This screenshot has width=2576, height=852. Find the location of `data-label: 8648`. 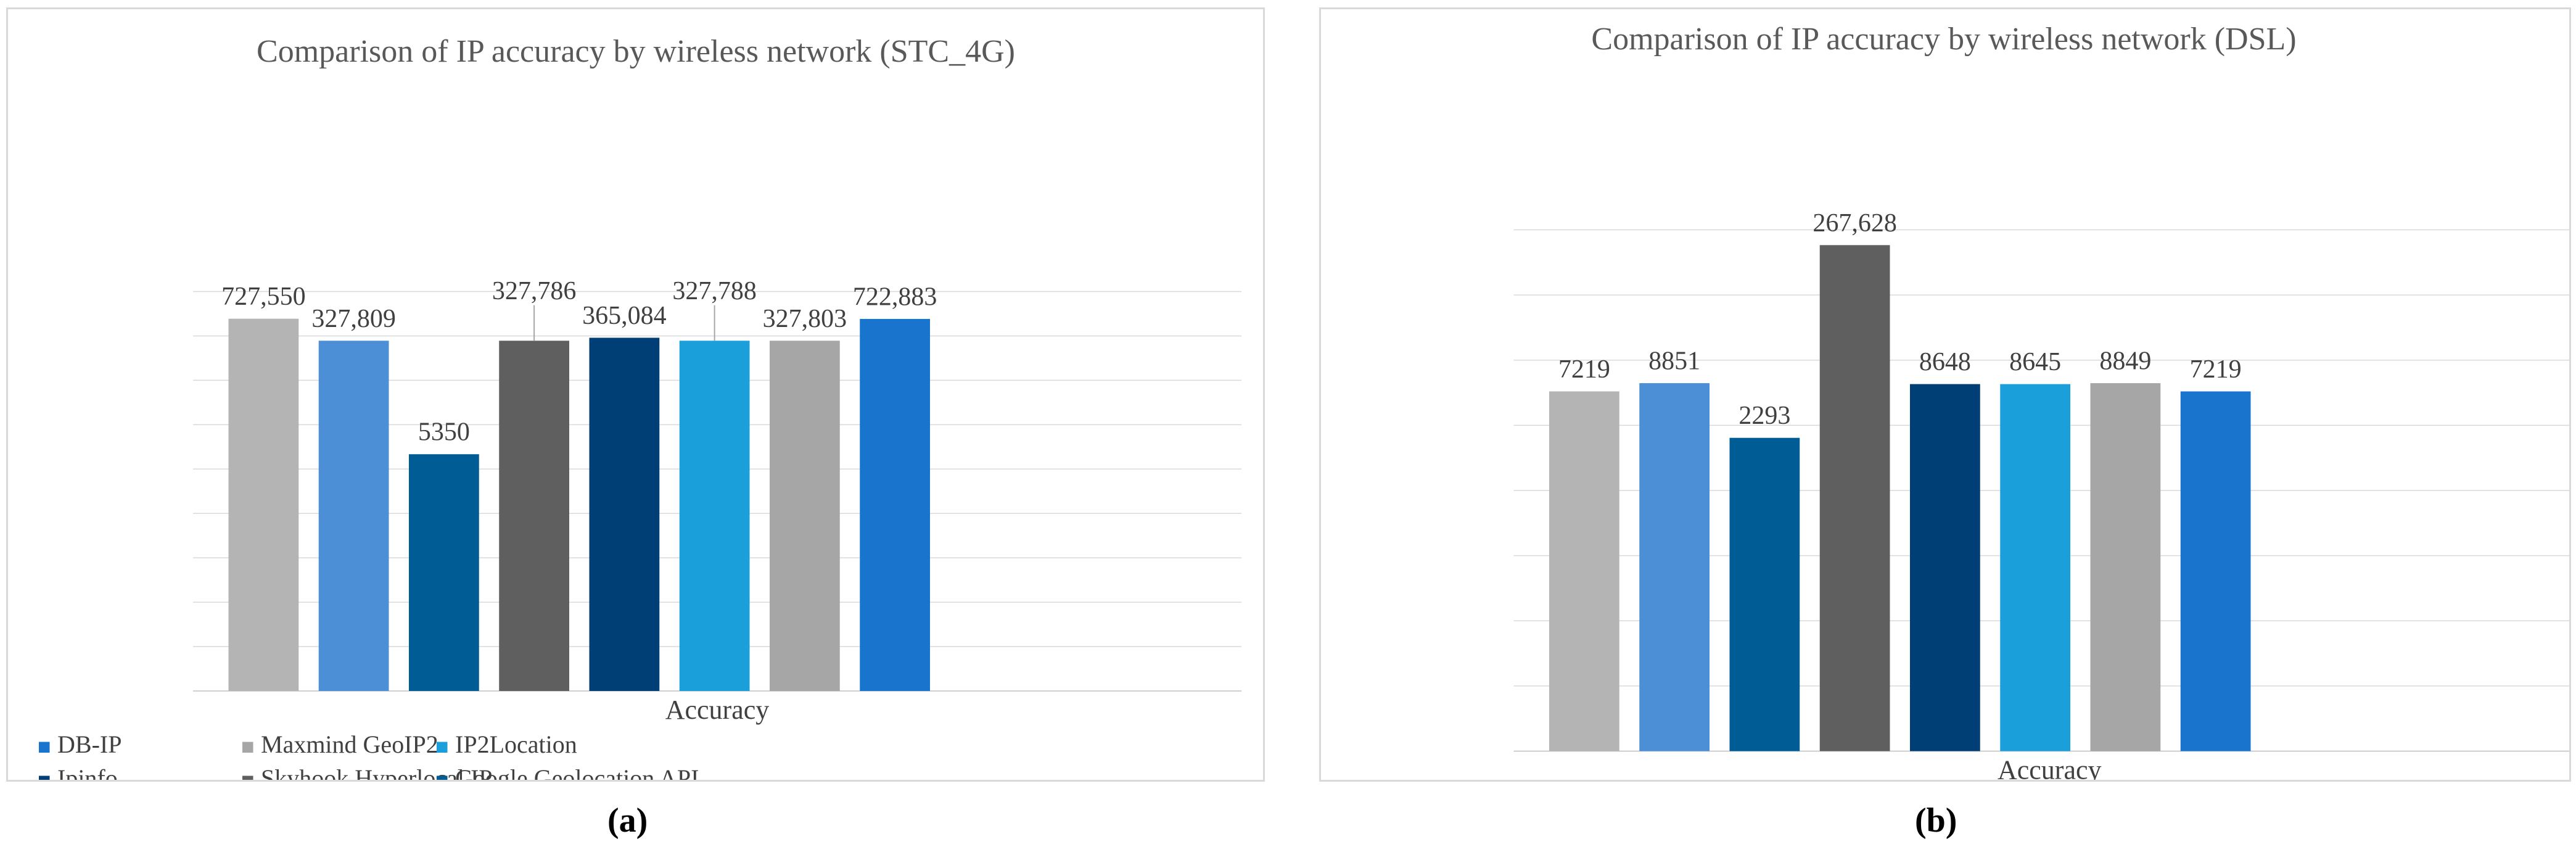

data-label: 8648 is located at coordinates (1945, 362).